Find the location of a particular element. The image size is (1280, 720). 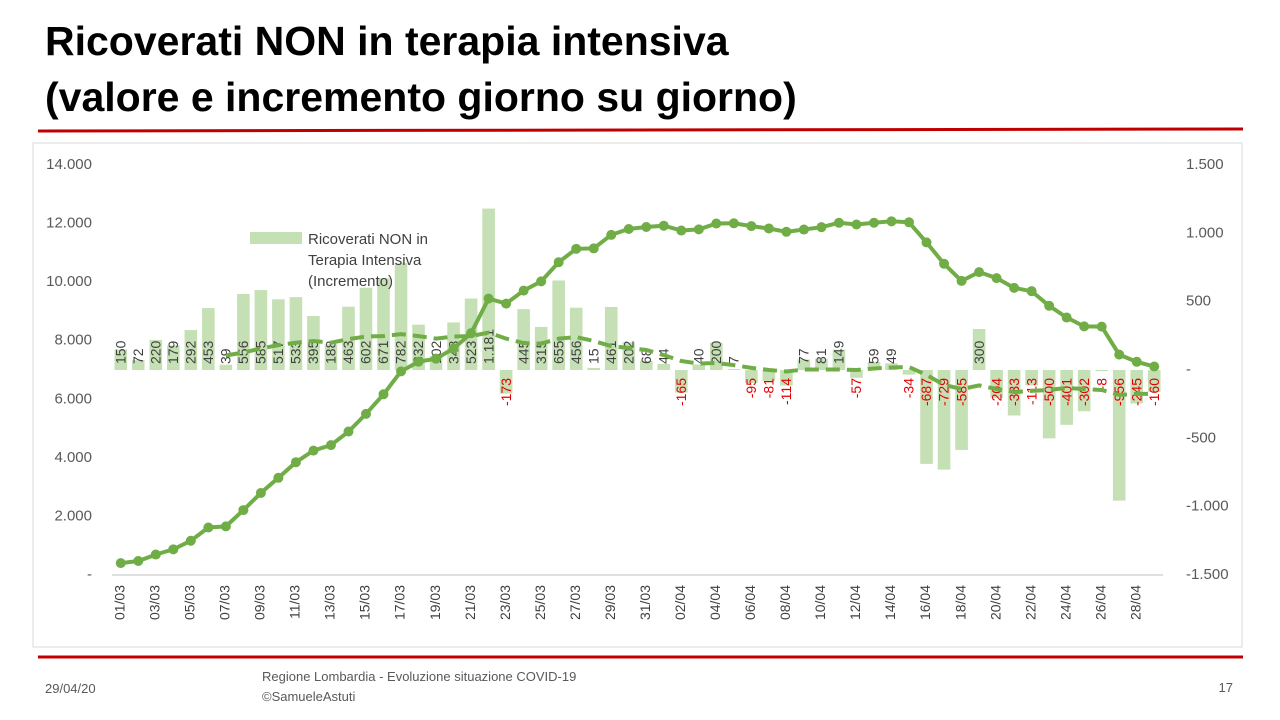

data-label: 332 is located at coordinates (418, 352).